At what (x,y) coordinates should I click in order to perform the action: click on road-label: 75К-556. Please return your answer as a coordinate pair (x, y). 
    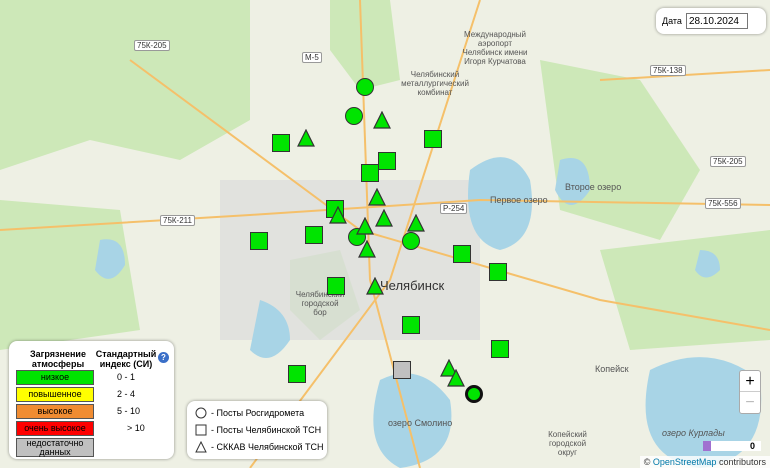
    Looking at the image, I should click on (723, 203).